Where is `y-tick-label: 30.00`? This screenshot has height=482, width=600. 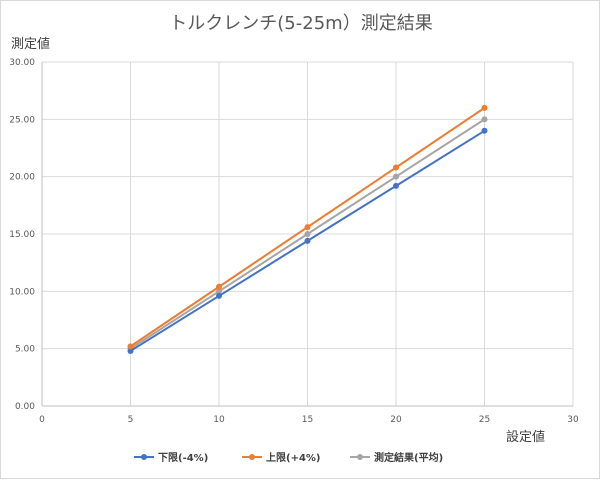 y-tick-label: 30.00 is located at coordinates (22, 63).